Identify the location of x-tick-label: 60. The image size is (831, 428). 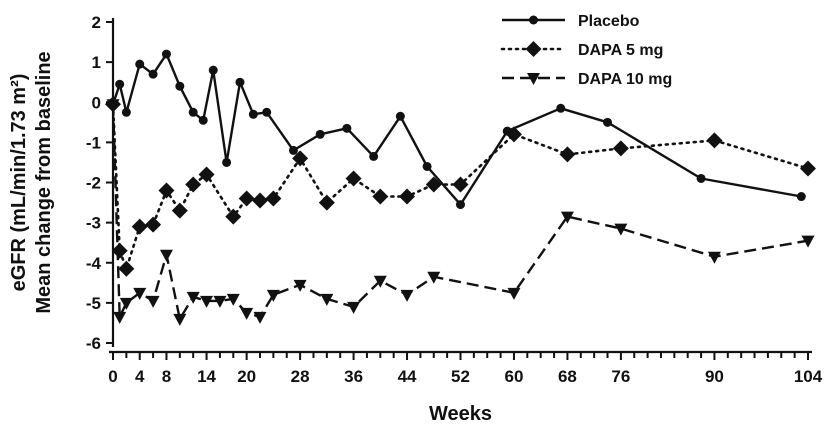
(514, 376).